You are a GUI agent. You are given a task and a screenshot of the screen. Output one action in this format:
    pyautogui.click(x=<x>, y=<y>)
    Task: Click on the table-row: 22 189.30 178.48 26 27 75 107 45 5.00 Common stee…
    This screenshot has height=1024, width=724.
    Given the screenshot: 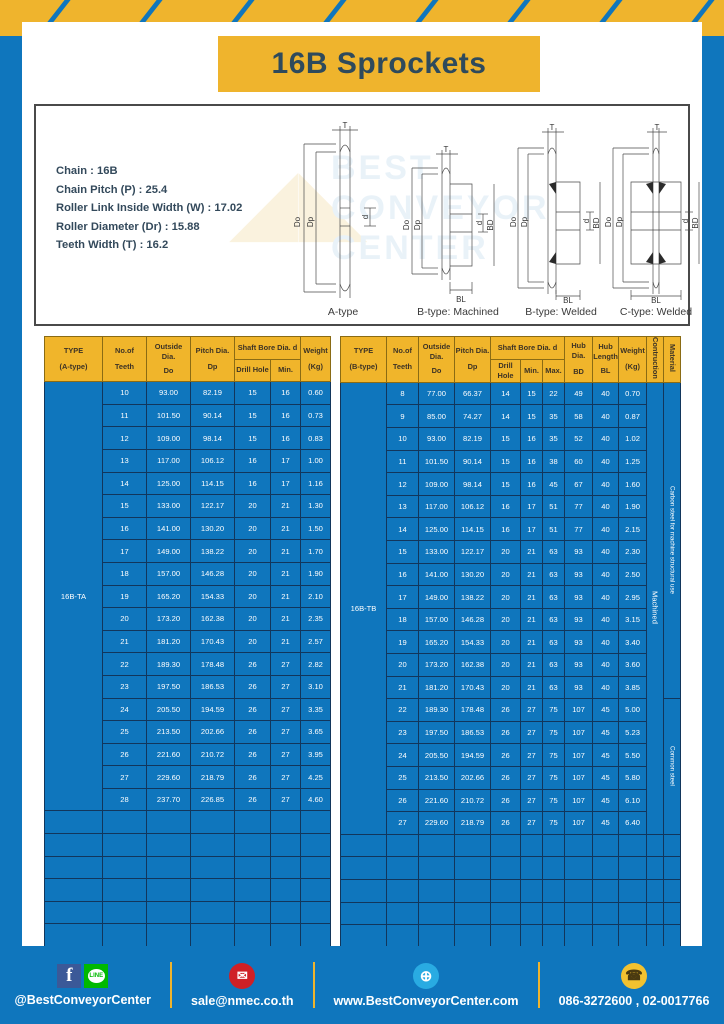 What is the action you would take?
    pyautogui.click(x=511, y=766)
    